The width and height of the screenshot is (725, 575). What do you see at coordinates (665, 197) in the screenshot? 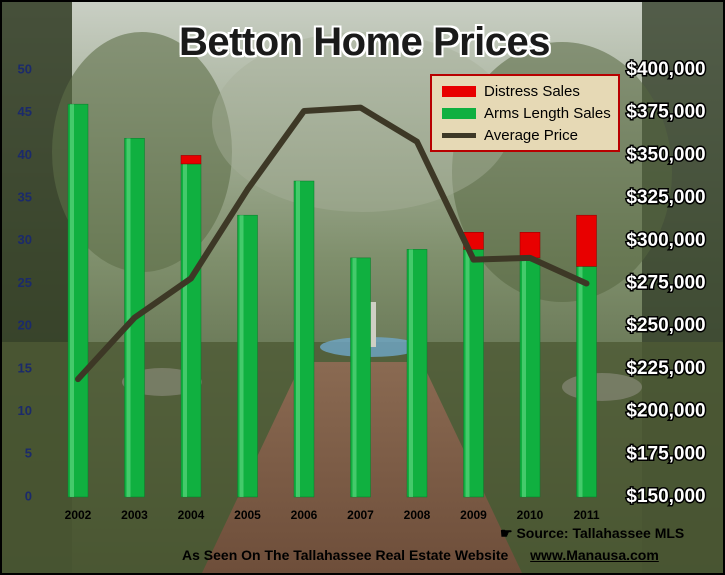
I see `right-tick-label: $325,000` at bounding box center [665, 197].